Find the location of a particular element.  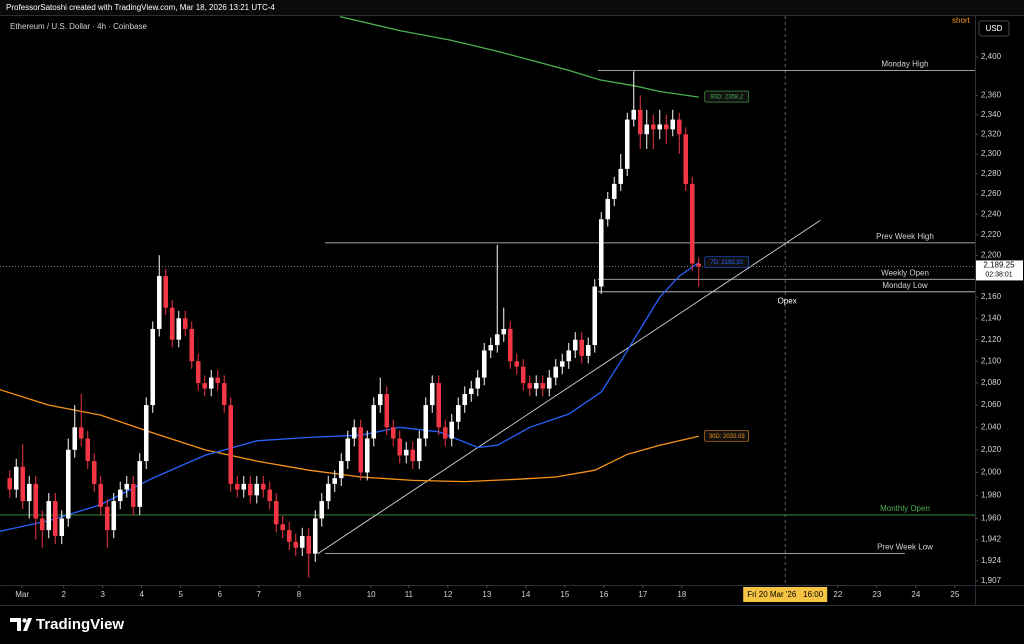

y-tick-label: 2,280 is located at coordinates (991, 173).